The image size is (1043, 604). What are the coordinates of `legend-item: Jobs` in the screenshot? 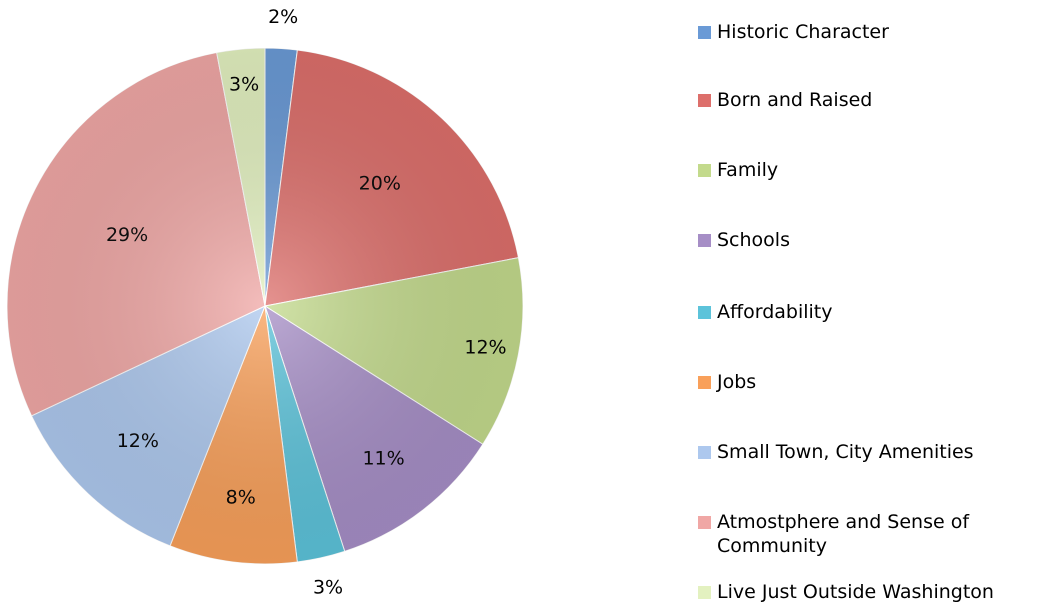 It's located at (866, 382).